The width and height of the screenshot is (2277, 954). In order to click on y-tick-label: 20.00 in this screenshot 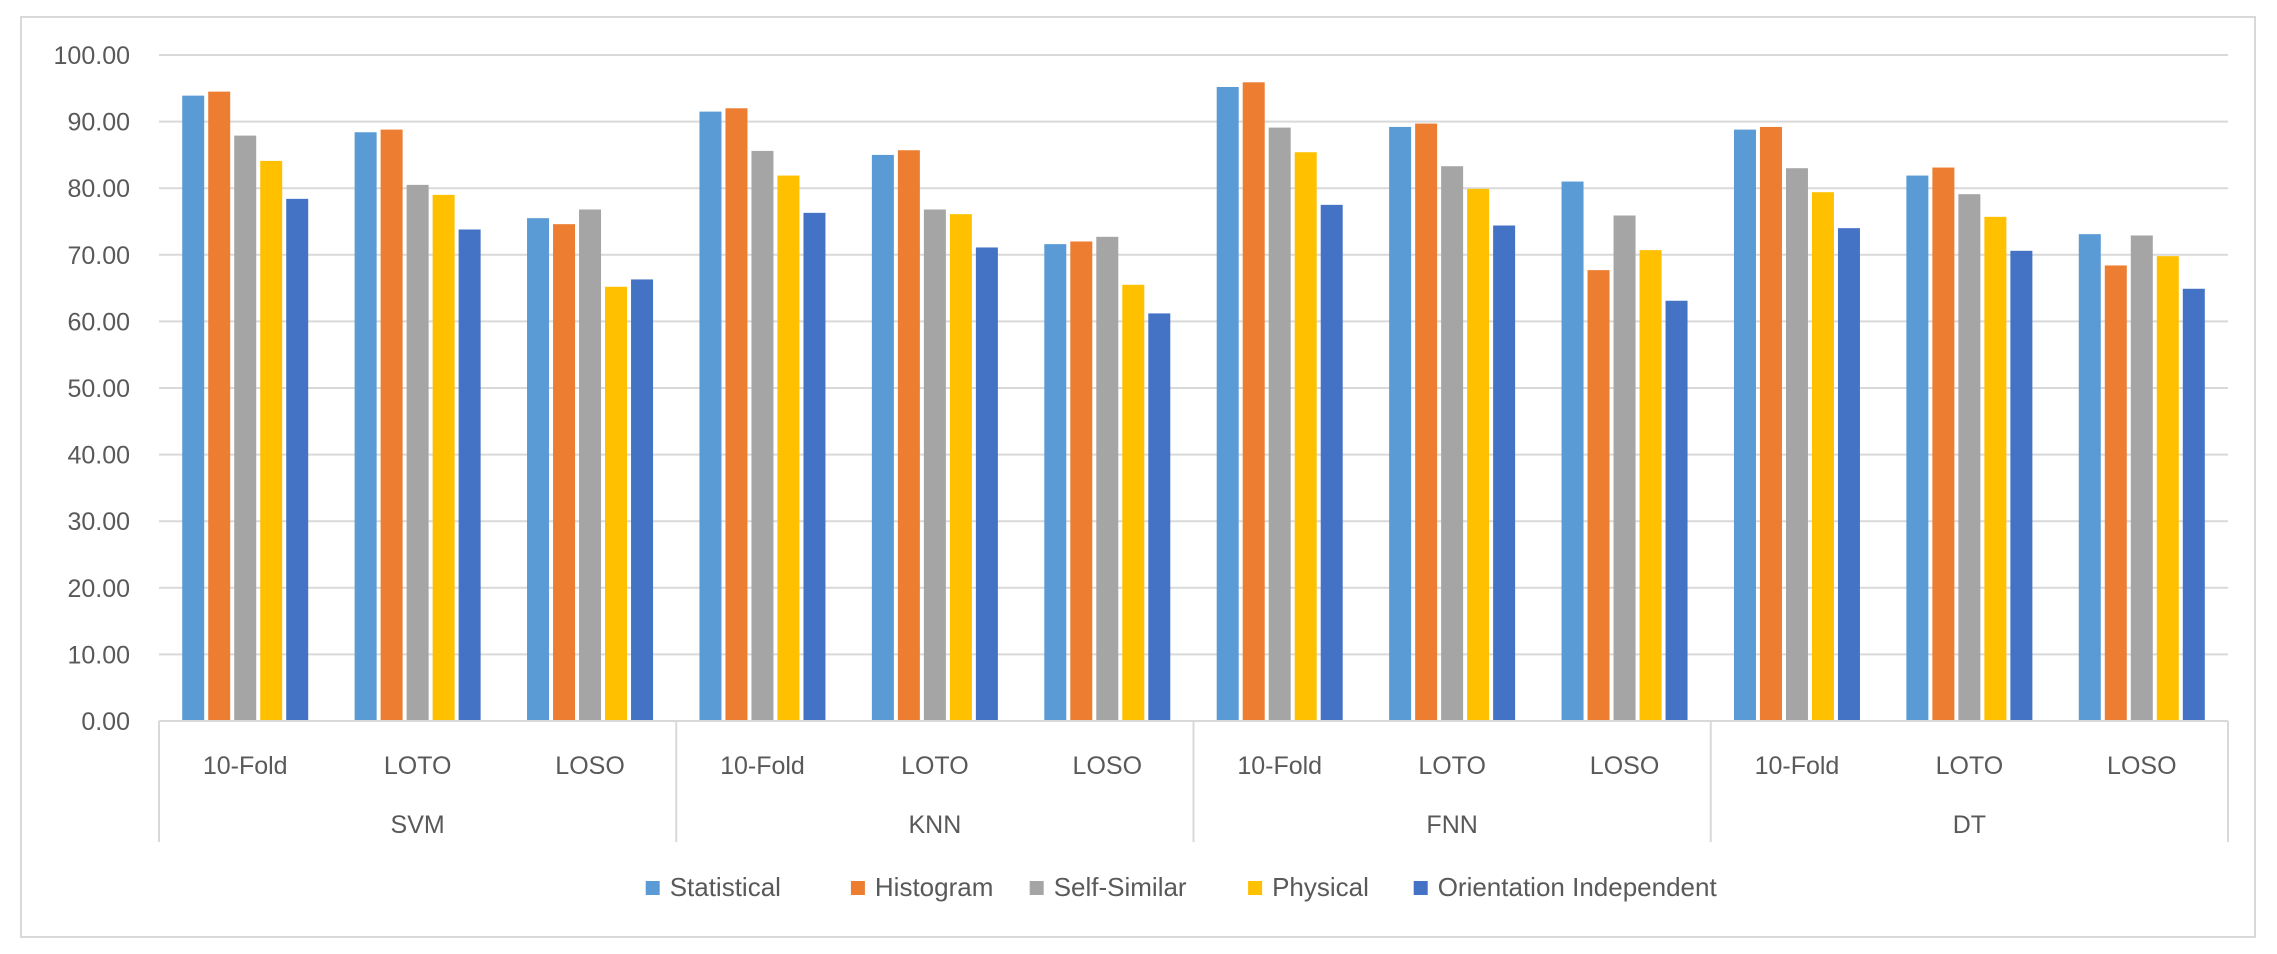, I will do `click(98, 589)`.